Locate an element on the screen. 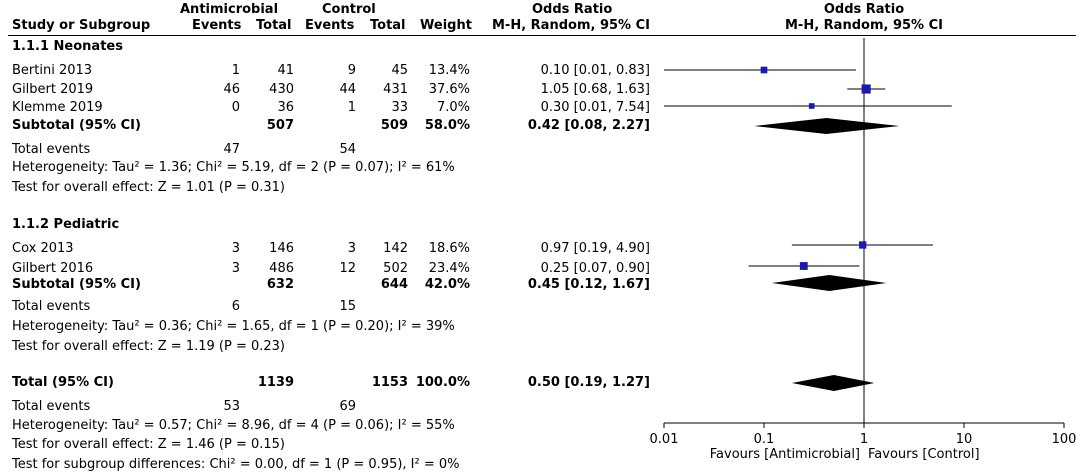  x-tick-label: 0.1 is located at coordinates (764, 439).